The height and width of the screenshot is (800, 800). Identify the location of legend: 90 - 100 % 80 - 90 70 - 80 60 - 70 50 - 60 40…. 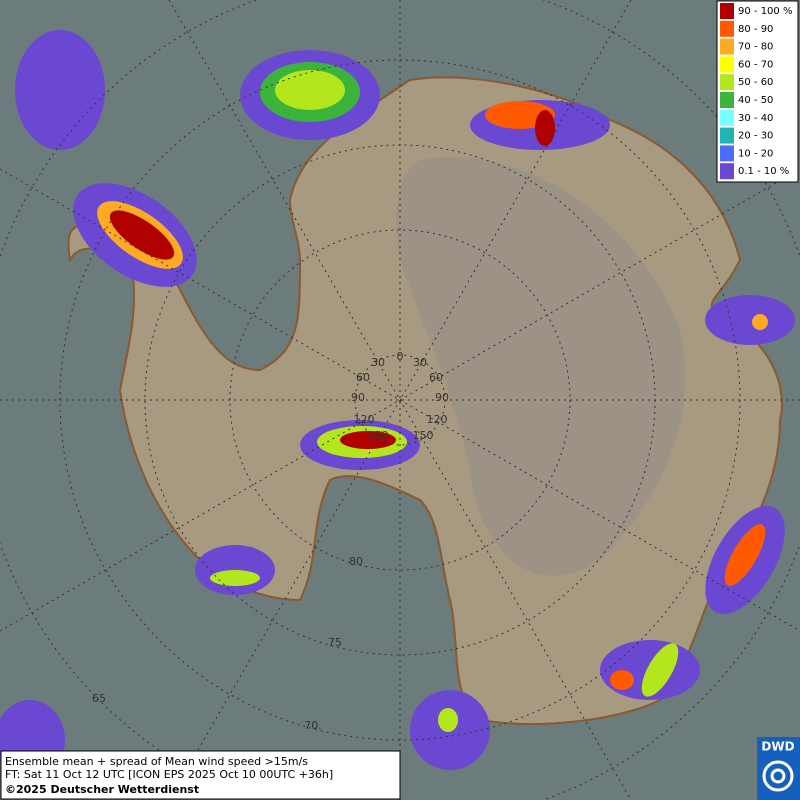
(757, 91).